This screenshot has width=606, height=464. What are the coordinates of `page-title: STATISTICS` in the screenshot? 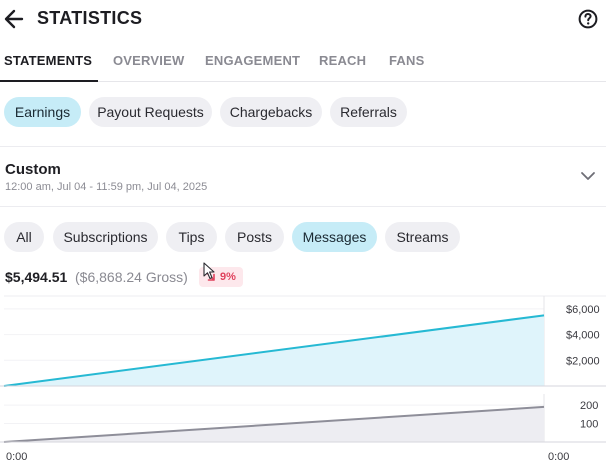 It's located at (90, 18).